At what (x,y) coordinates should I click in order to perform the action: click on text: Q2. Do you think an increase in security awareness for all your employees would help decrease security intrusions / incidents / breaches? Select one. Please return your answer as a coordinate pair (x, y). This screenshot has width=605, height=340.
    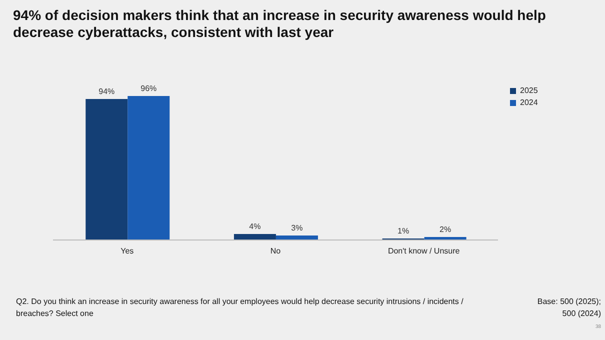
    Looking at the image, I should click on (240, 308).